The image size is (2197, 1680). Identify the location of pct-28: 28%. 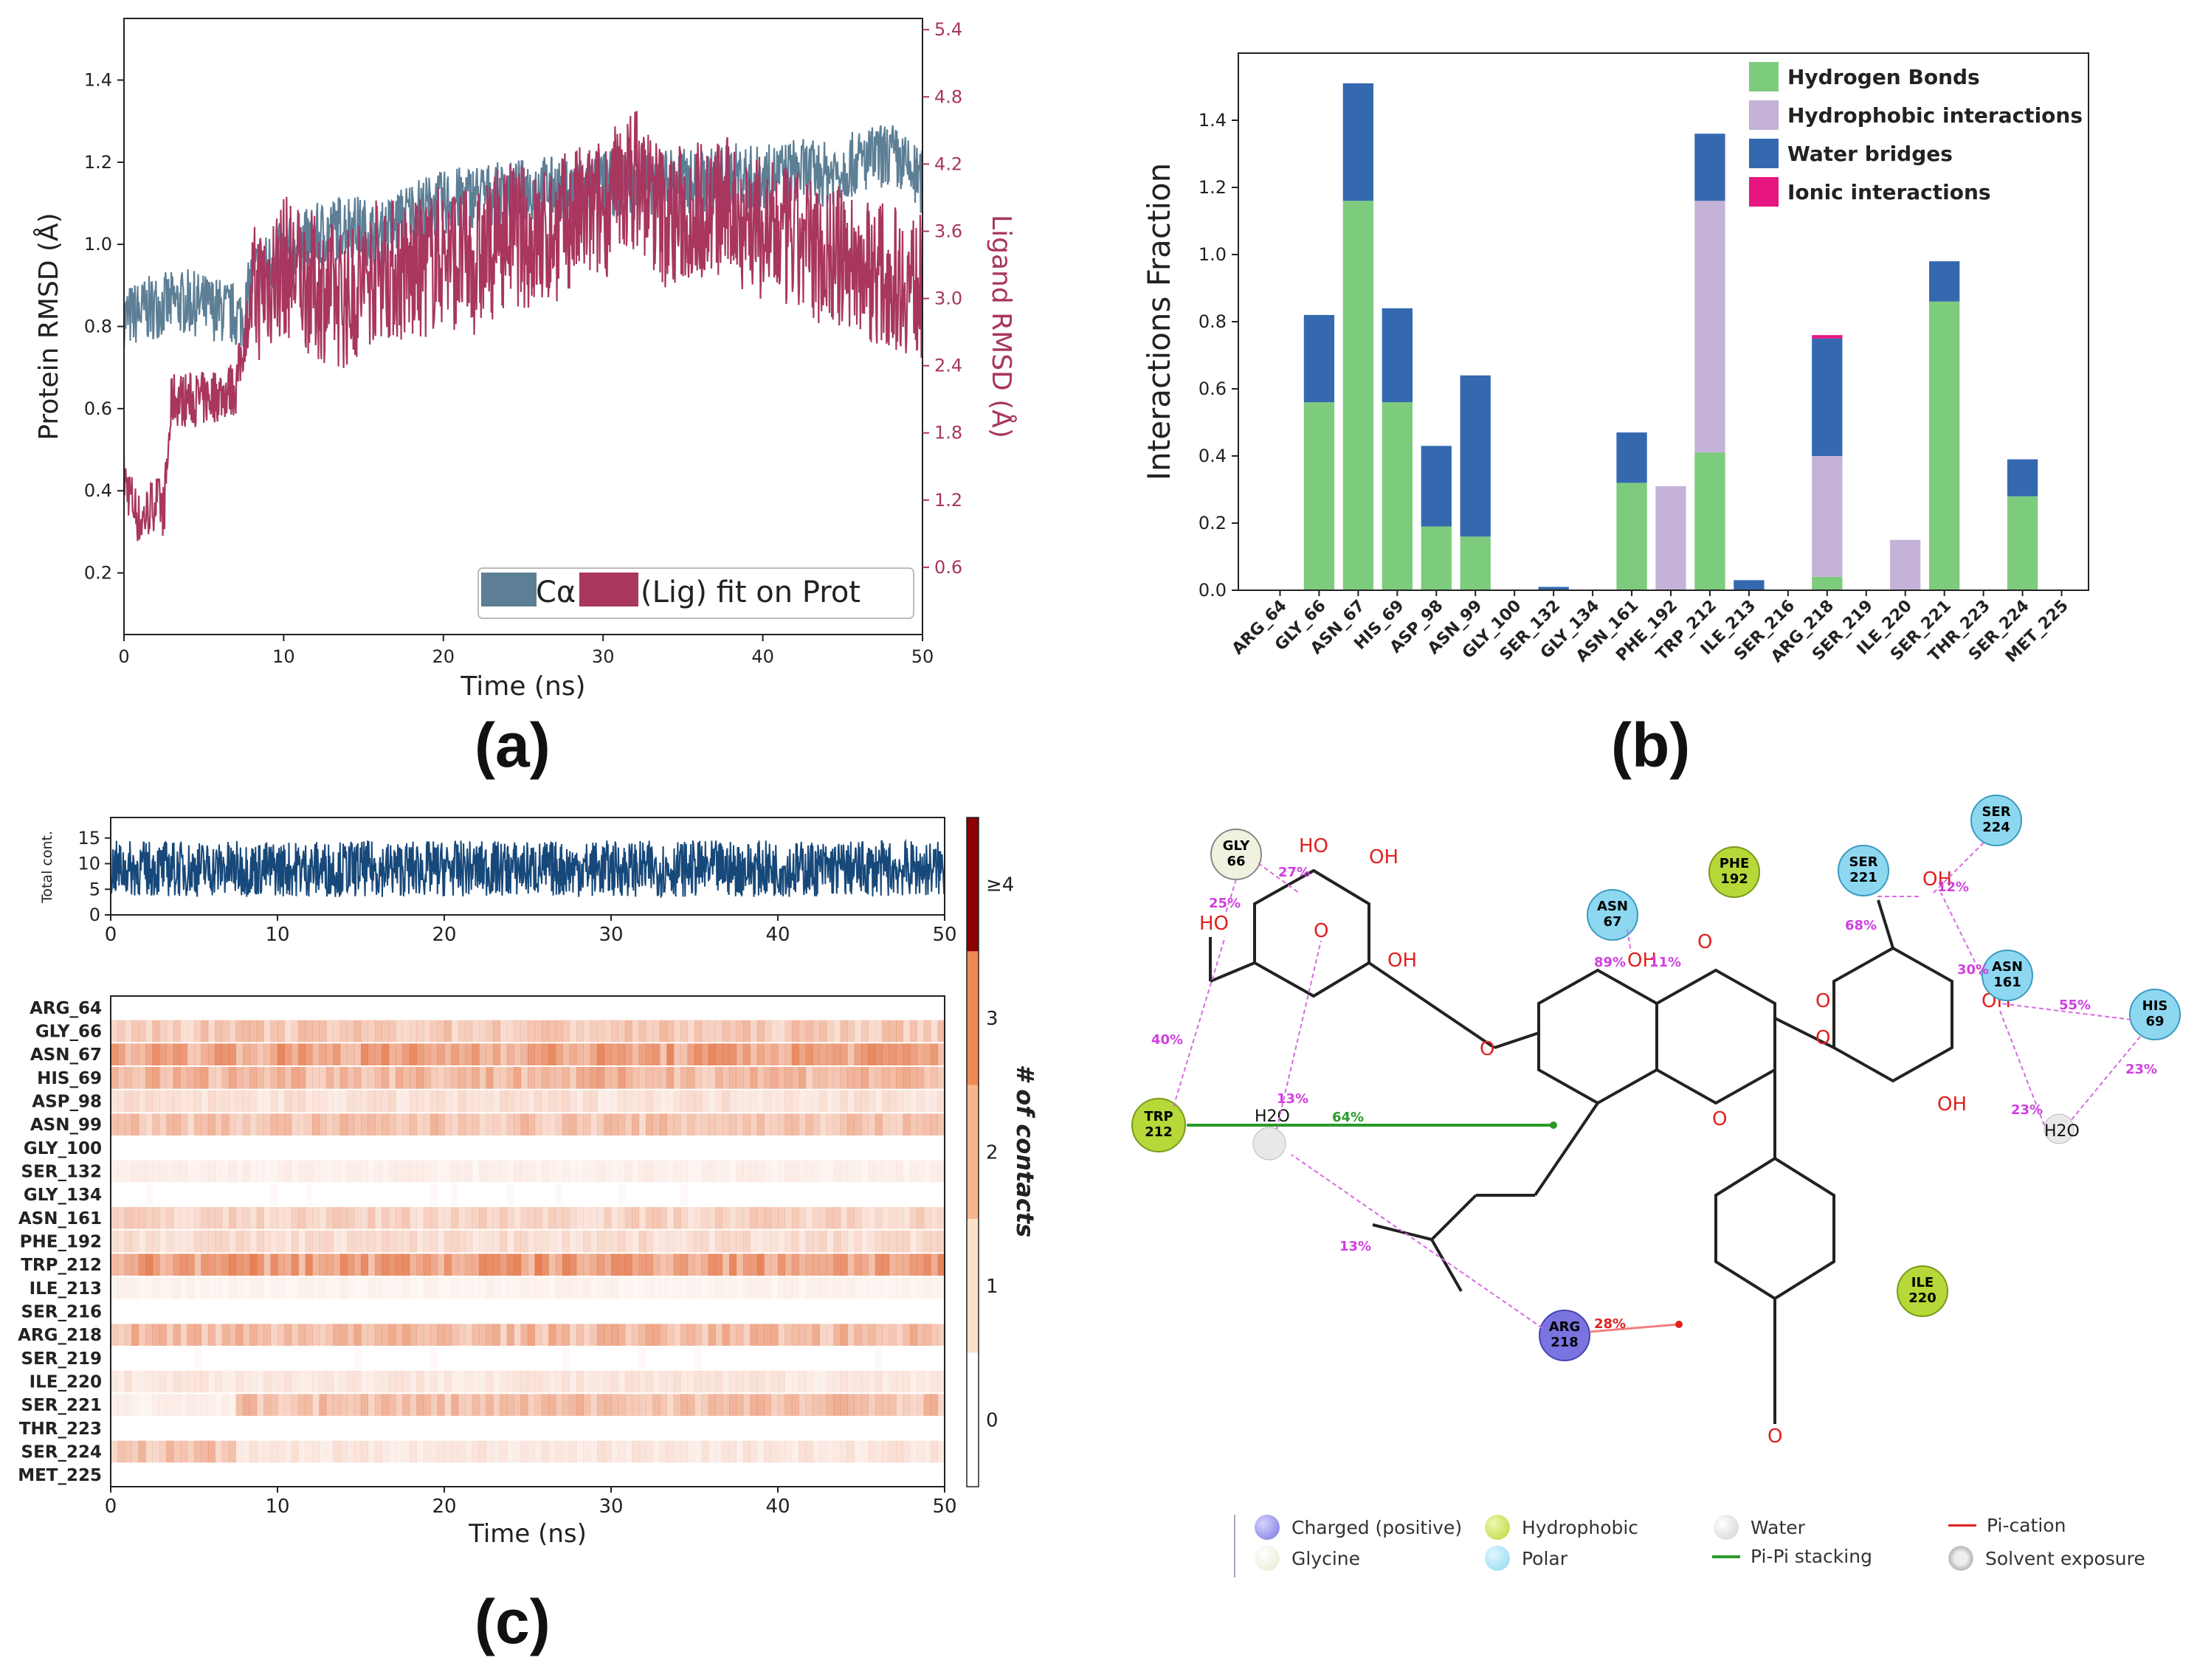
(1610, 1324).